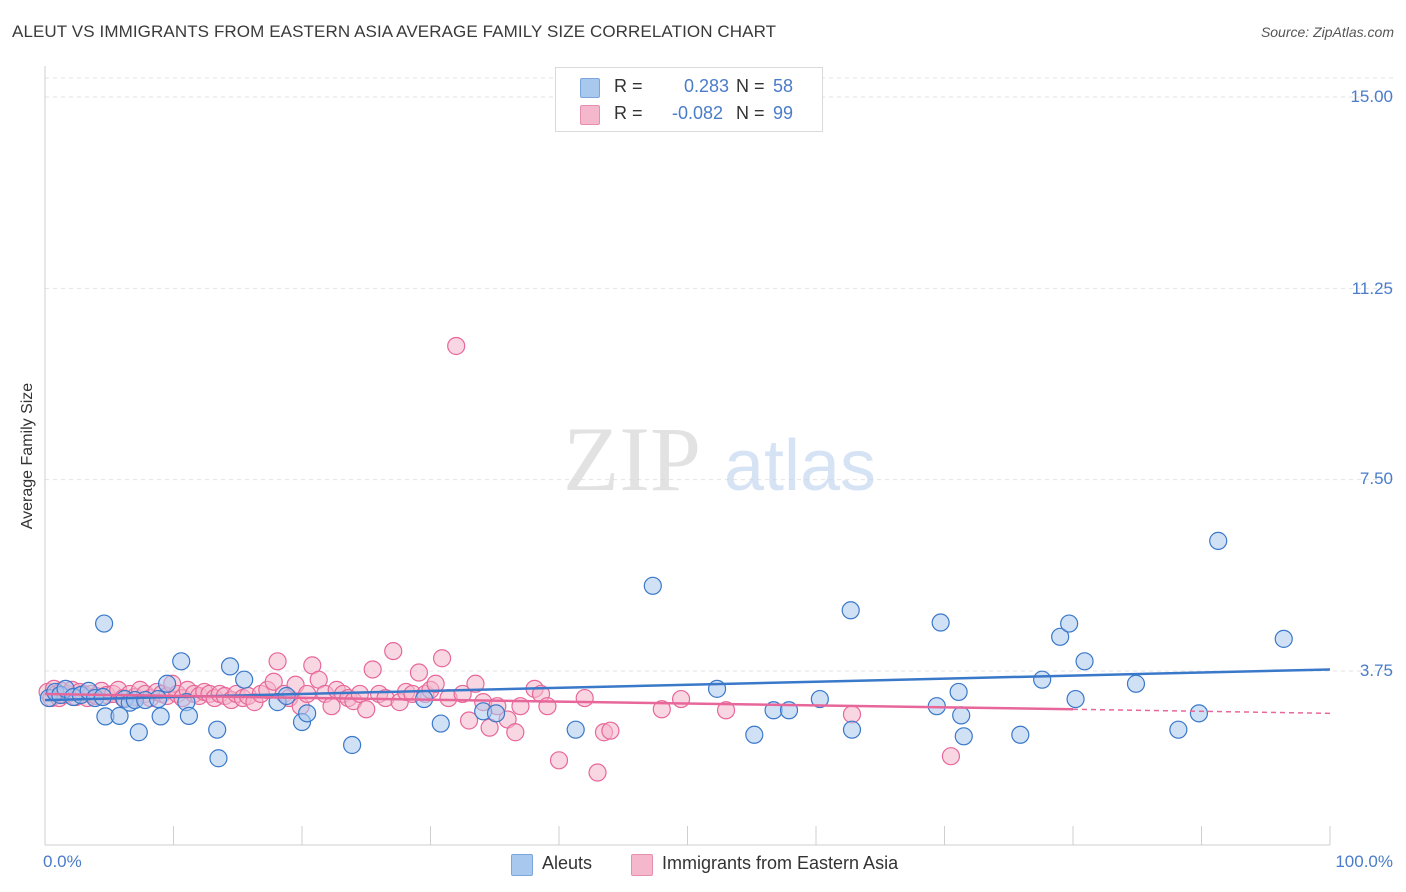 This screenshot has height=892, width=1406. Describe the element at coordinates (1372, 288) in the screenshot. I see `y-tick-label: 11.25` at that location.